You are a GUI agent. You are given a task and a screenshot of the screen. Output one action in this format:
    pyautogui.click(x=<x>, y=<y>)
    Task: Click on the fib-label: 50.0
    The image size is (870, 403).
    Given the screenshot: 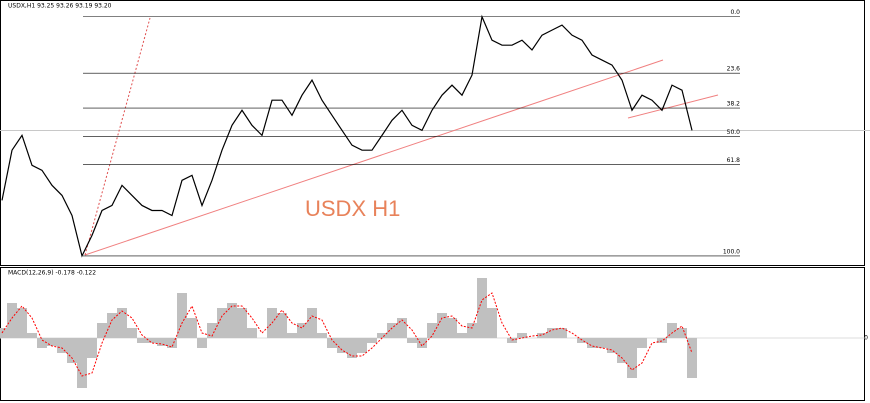 What is the action you would take?
    pyautogui.click(x=734, y=132)
    